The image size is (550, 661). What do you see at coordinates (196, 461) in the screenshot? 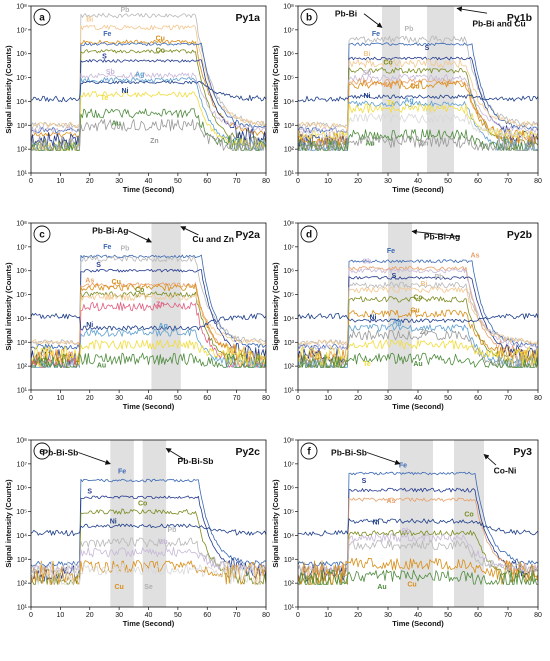
I see `annotation-text: Pb-Bi-Sb` at bounding box center [196, 461].